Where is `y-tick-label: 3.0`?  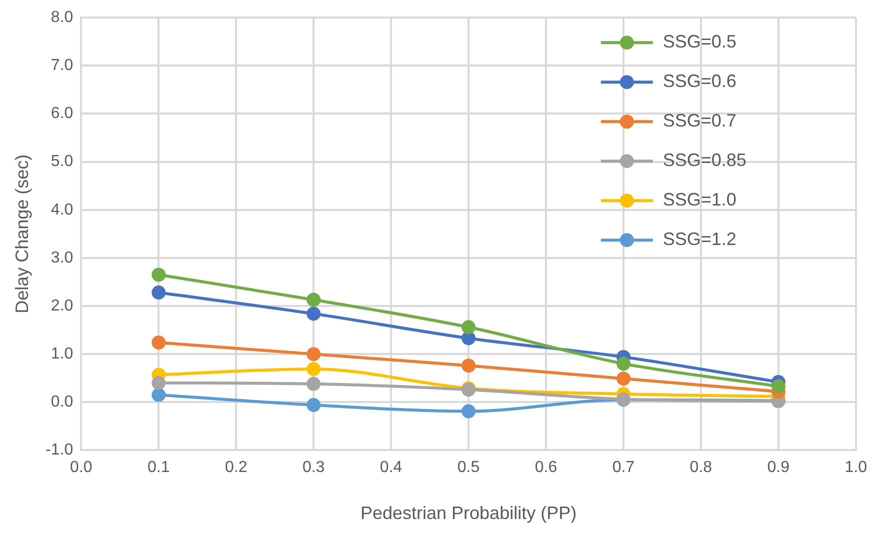
y-tick-label: 3.0 is located at coordinates (62, 257).